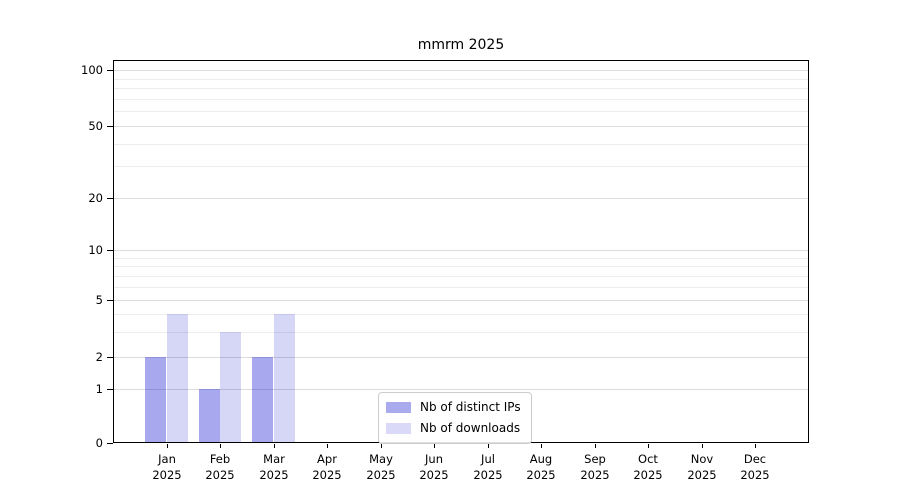 This screenshot has width=900, height=500. What do you see at coordinates (95, 250) in the screenshot?
I see `y-tick-label: 10` at bounding box center [95, 250].